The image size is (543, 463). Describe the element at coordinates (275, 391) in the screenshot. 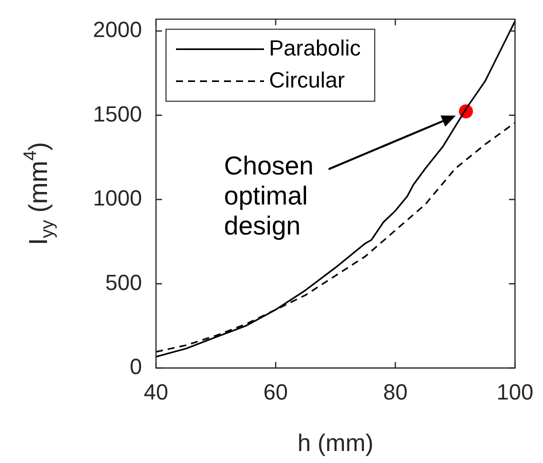

I see `x-tick-label: 60` at that location.